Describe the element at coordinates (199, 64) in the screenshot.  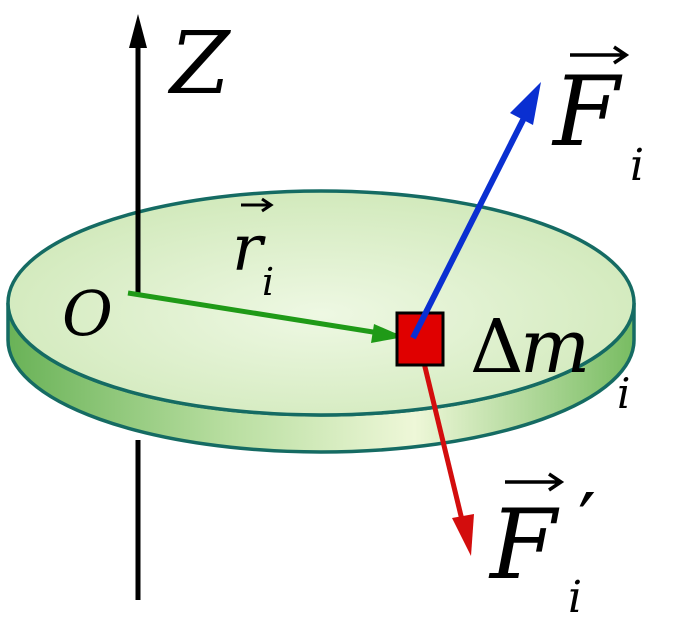
I see `z-axis-label: Z` at that location.